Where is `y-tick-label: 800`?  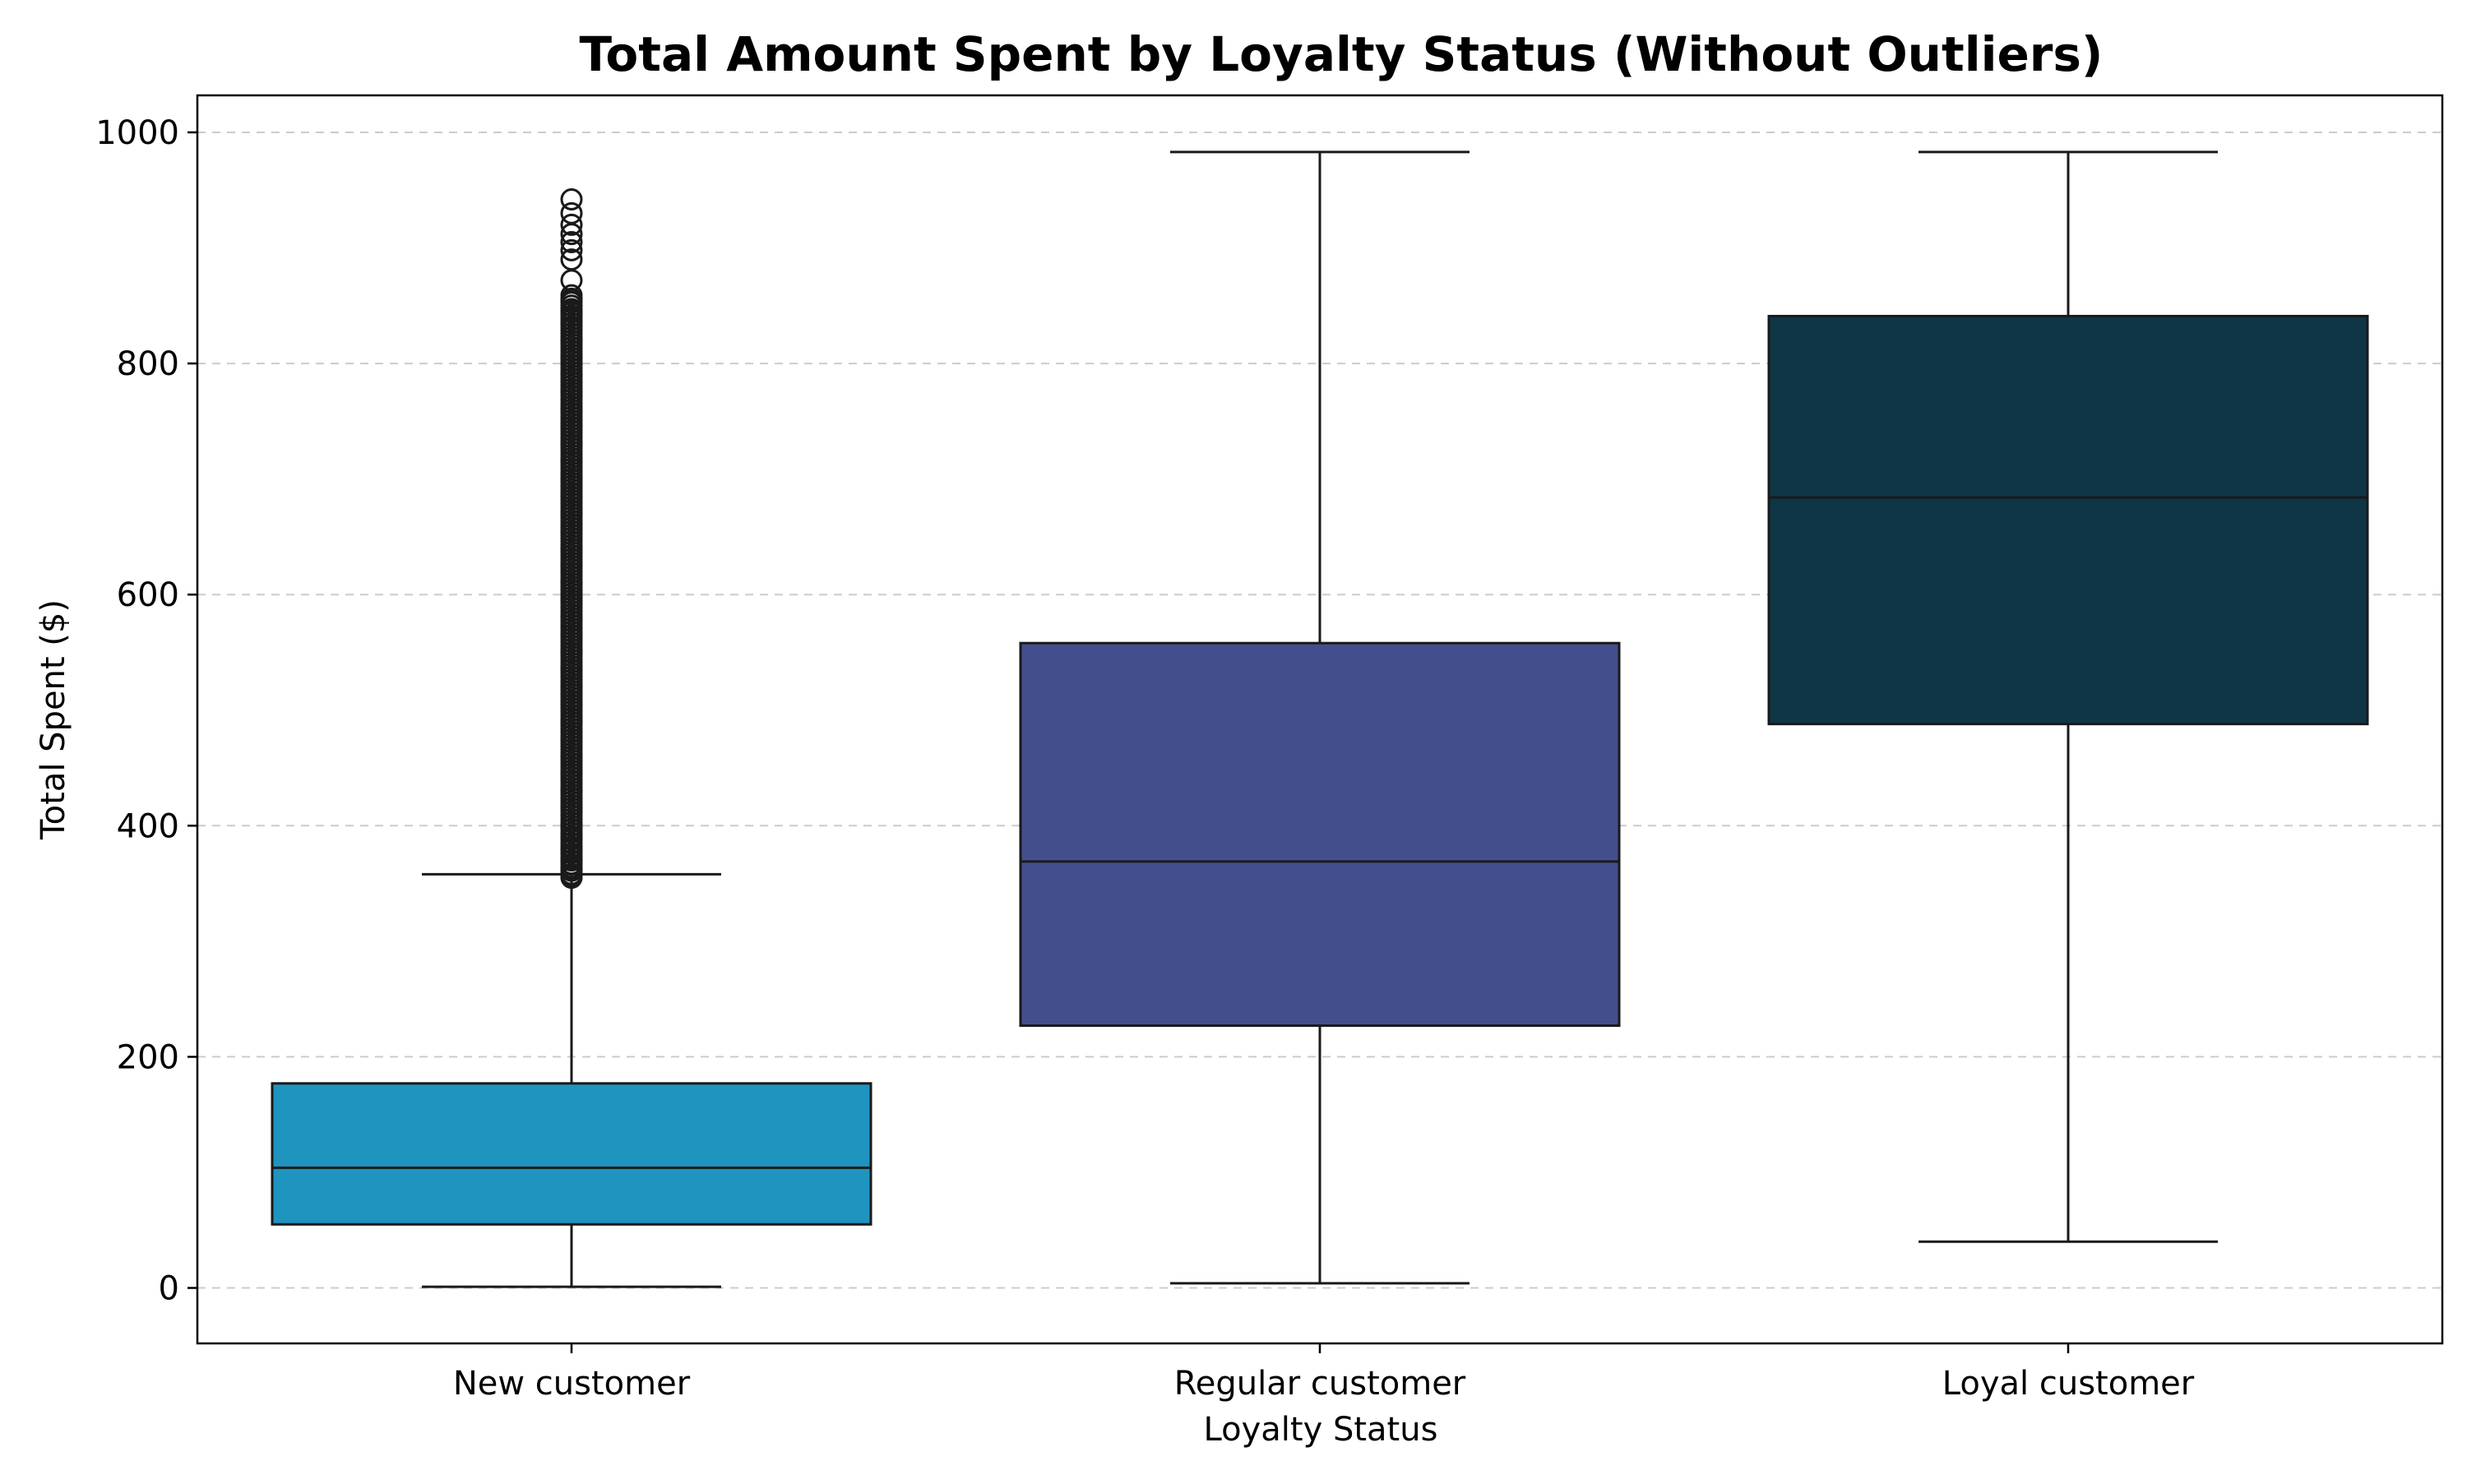
y-tick-label: 800 is located at coordinates (148, 364).